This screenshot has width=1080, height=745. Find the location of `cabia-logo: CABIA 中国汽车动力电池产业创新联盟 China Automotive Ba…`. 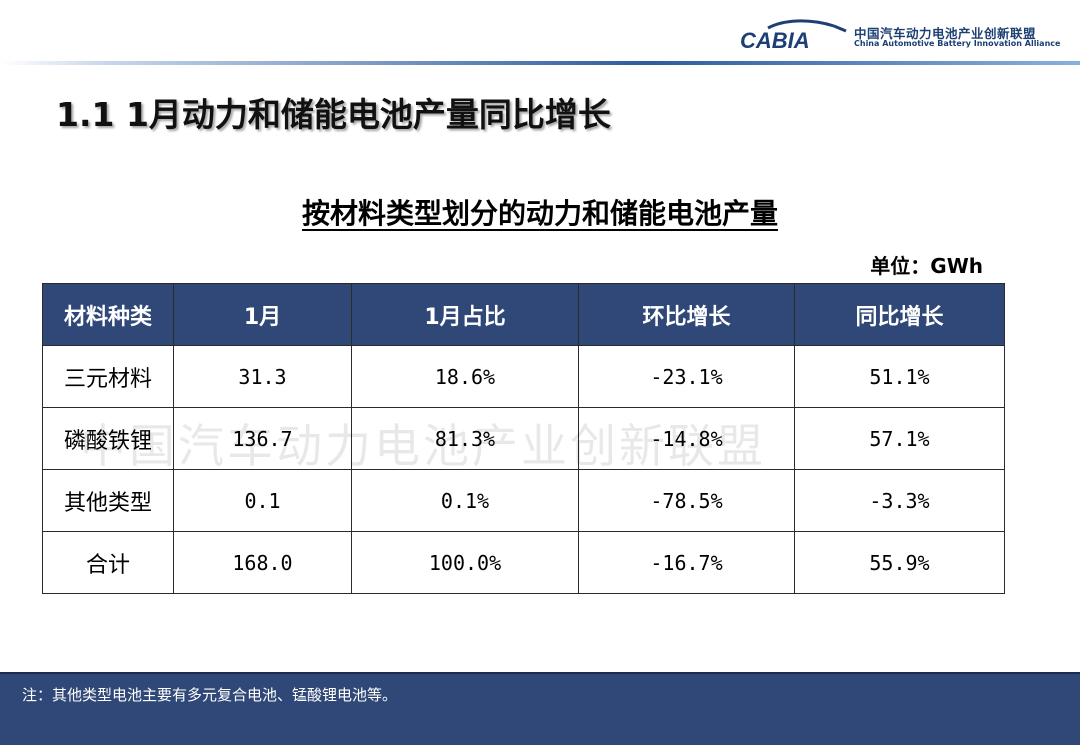

cabia-logo: CABIA 中国汽车动力电池产业创新联盟 China Automotive Ba… is located at coordinates (899, 35).